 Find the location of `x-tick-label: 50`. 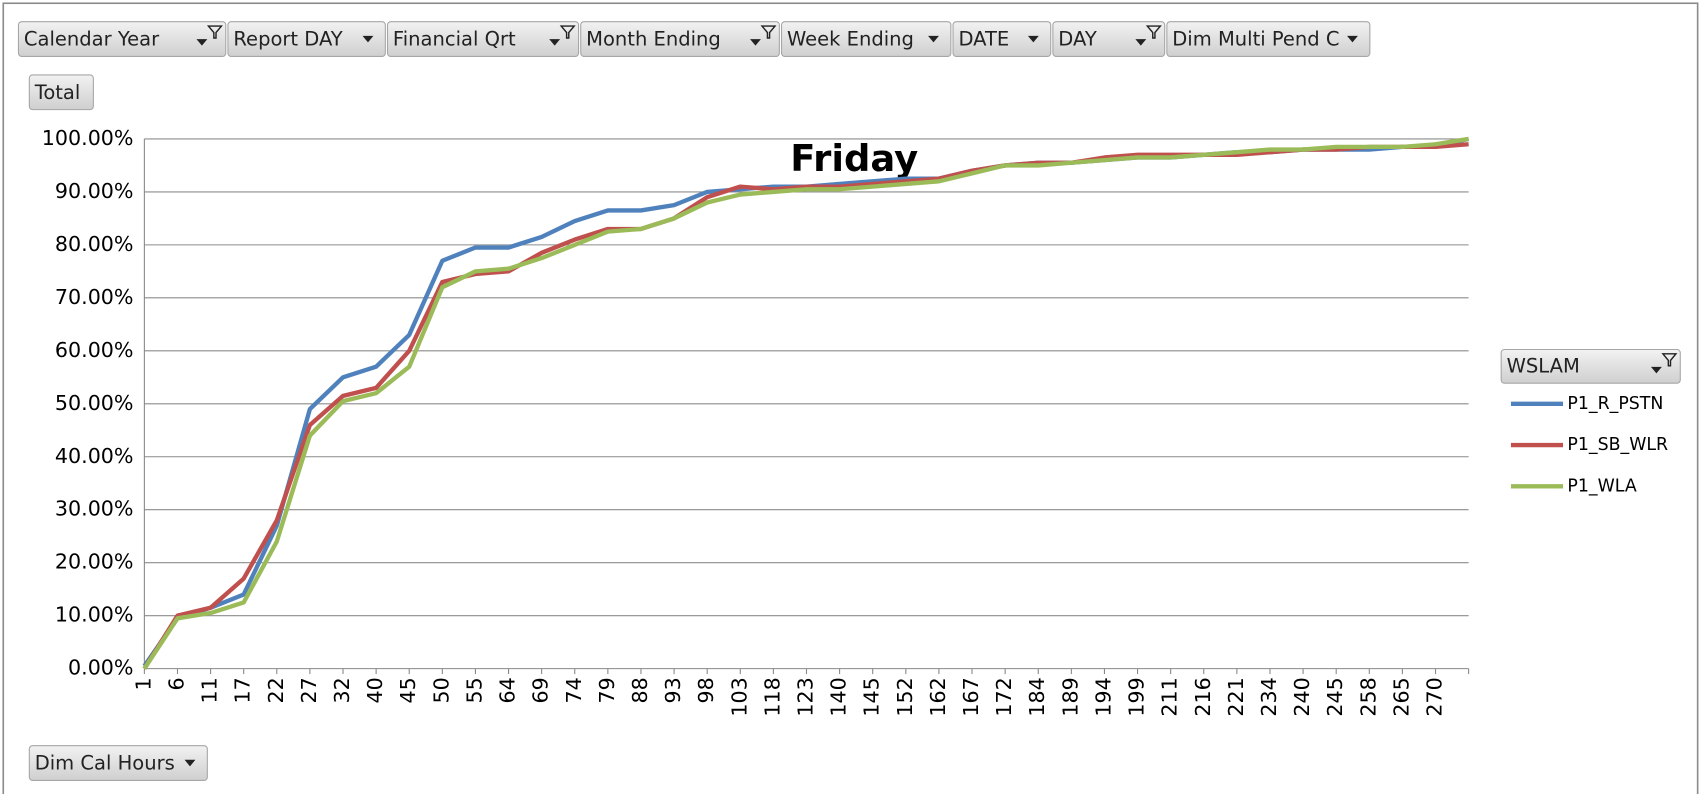

x-tick-label: 50 is located at coordinates (441, 690).